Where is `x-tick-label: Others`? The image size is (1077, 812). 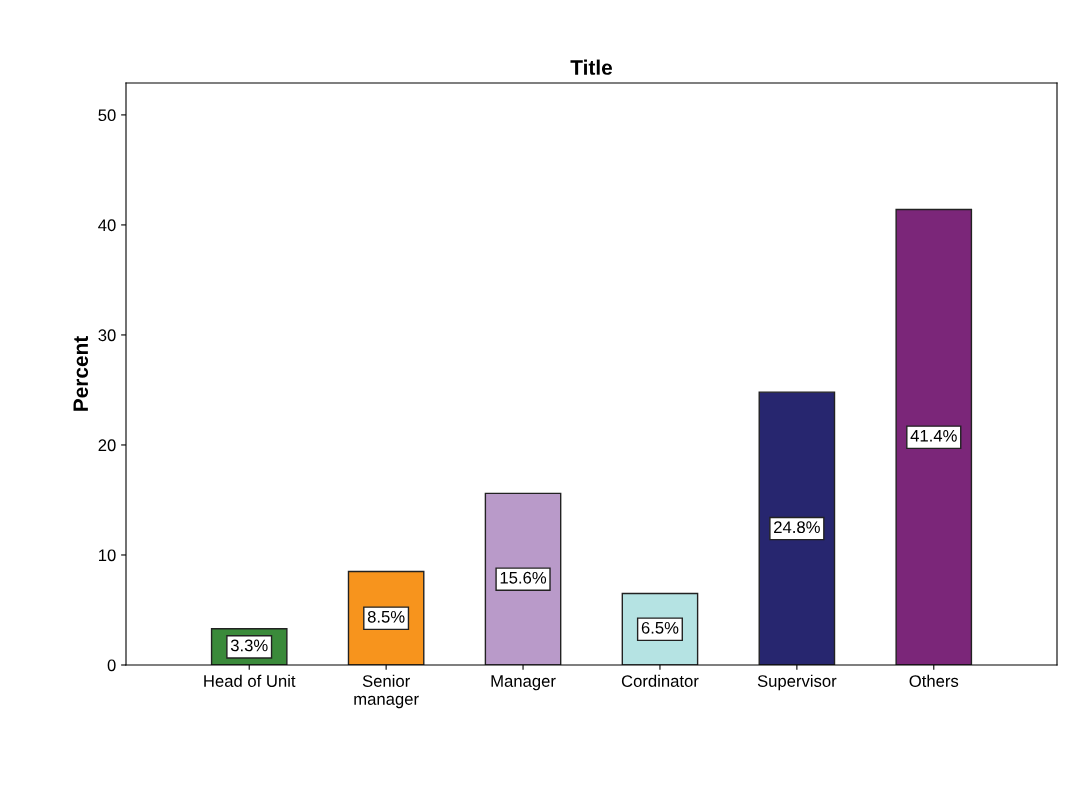 x-tick-label: Others is located at coordinates (934, 680).